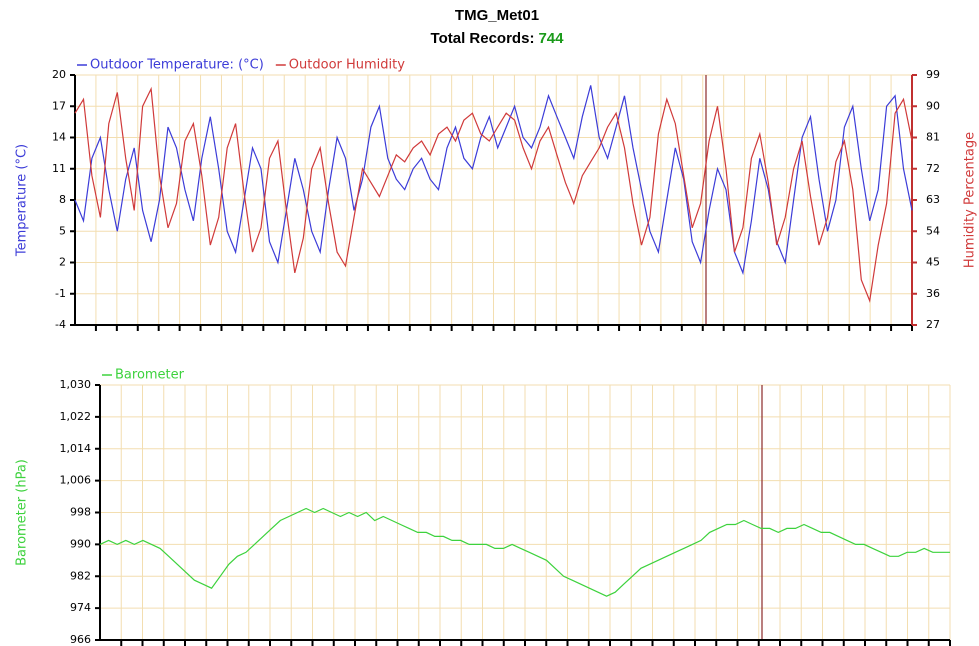 The image size is (979, 646). I want to click on y2-tick-label: 45, so click(933, 262).